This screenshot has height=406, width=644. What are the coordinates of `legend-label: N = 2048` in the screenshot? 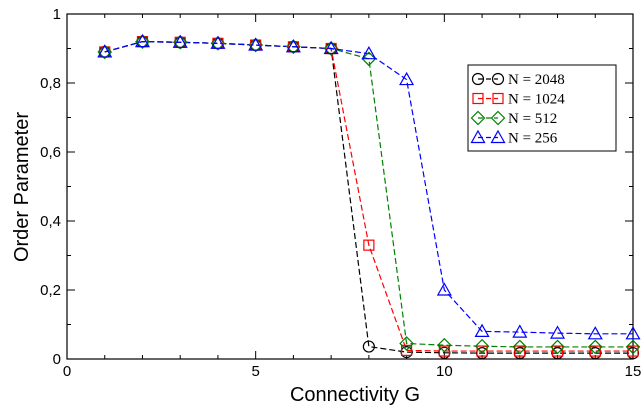 It's located at (536, 80).